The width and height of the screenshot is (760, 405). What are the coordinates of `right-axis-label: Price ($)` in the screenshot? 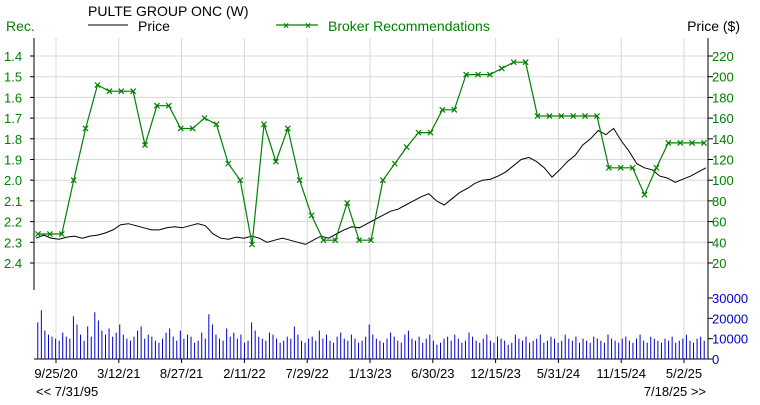 It's located at (713, 26).